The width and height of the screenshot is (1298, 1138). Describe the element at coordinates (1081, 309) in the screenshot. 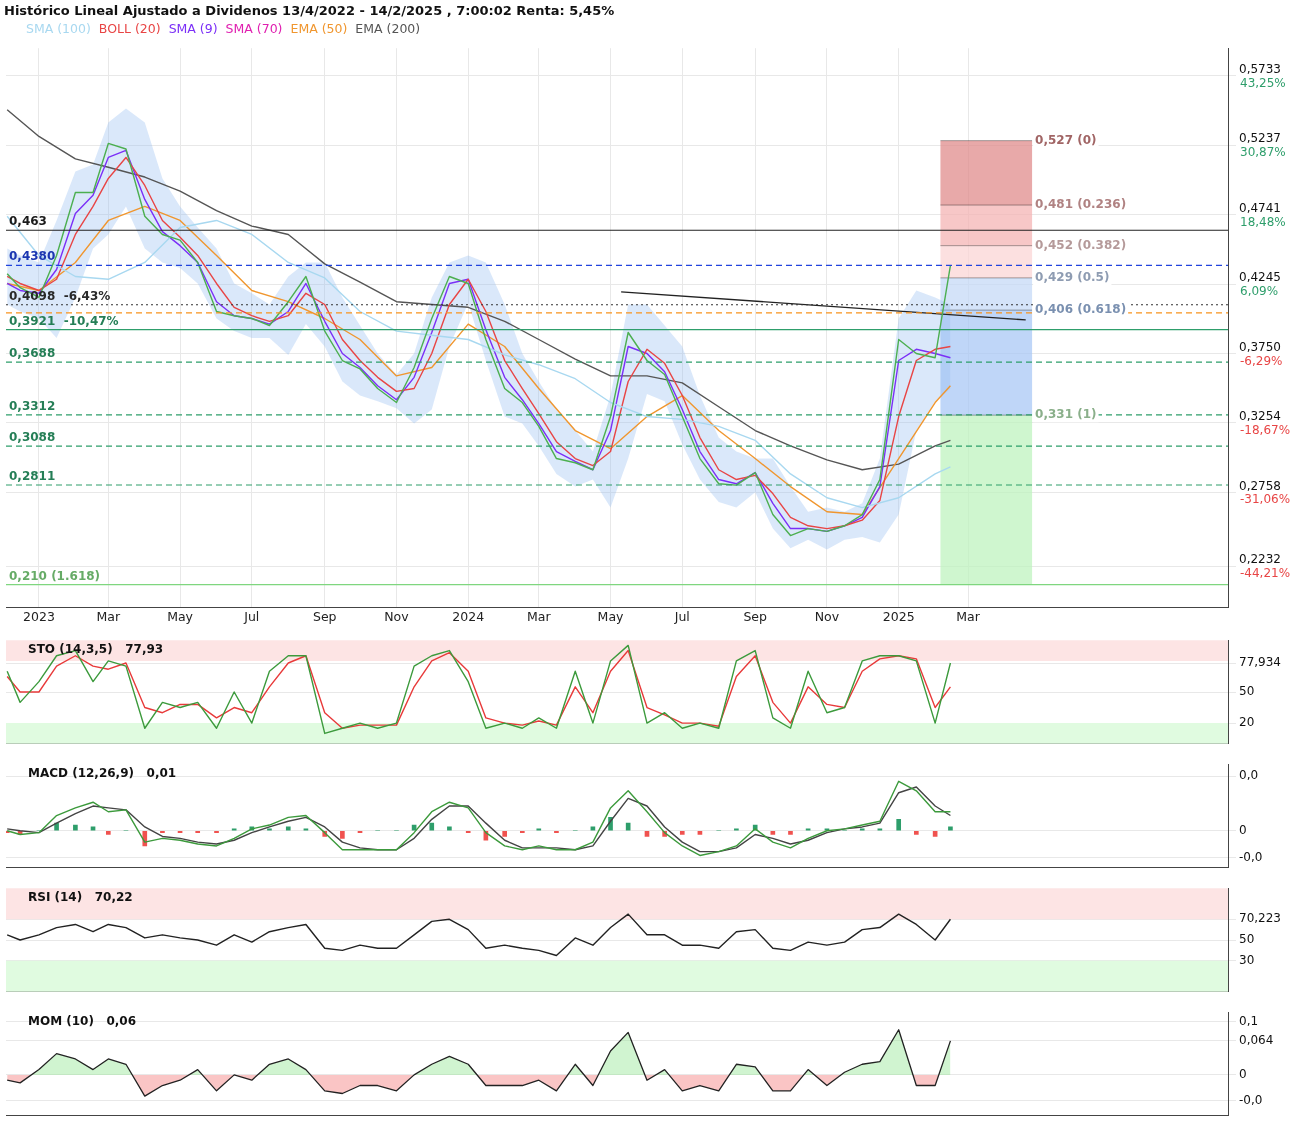

I see `band-label: 0,406 (0.618)` at that location.